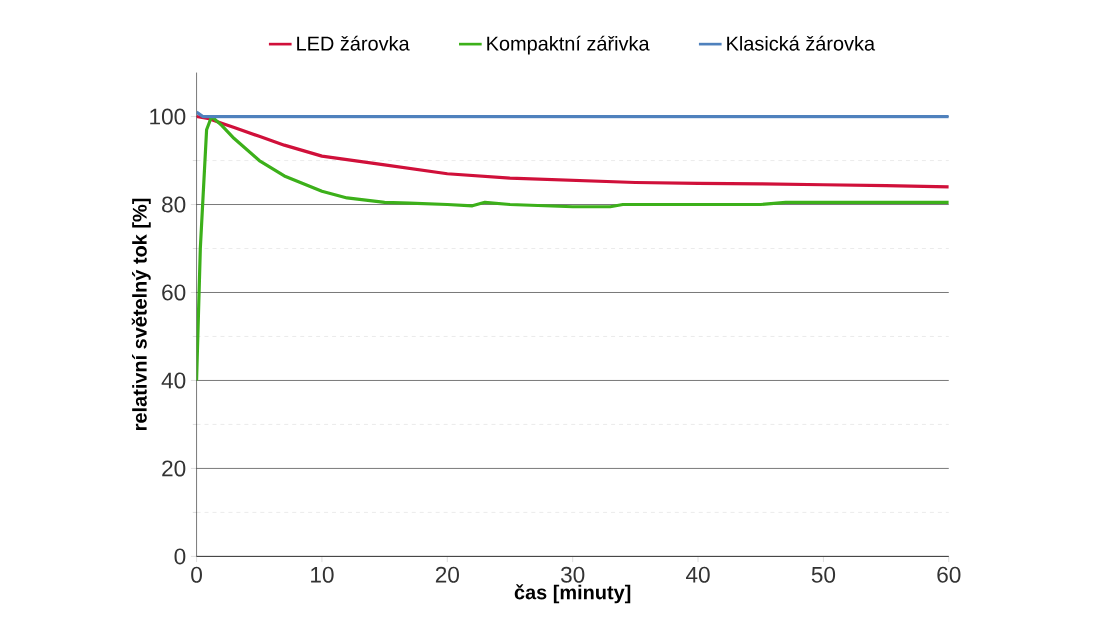 Image resolution: width=1103 pixels, height=632 pixels. I want to click on x-tick-label: 10, so click(322, 574).